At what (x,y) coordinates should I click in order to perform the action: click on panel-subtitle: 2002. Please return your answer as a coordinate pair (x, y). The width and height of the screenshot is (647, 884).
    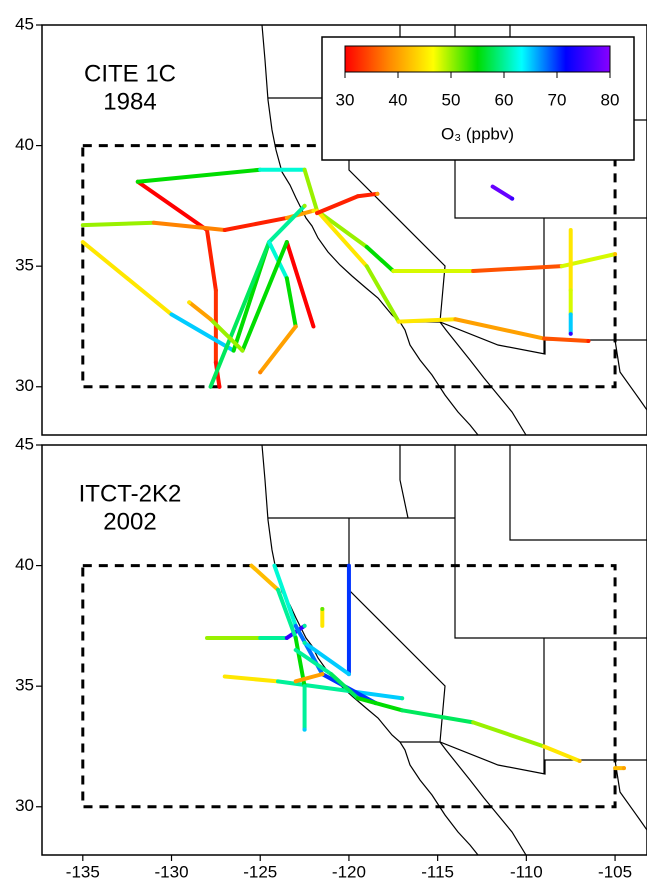
    Looking at the image, I should click on (129, 521).